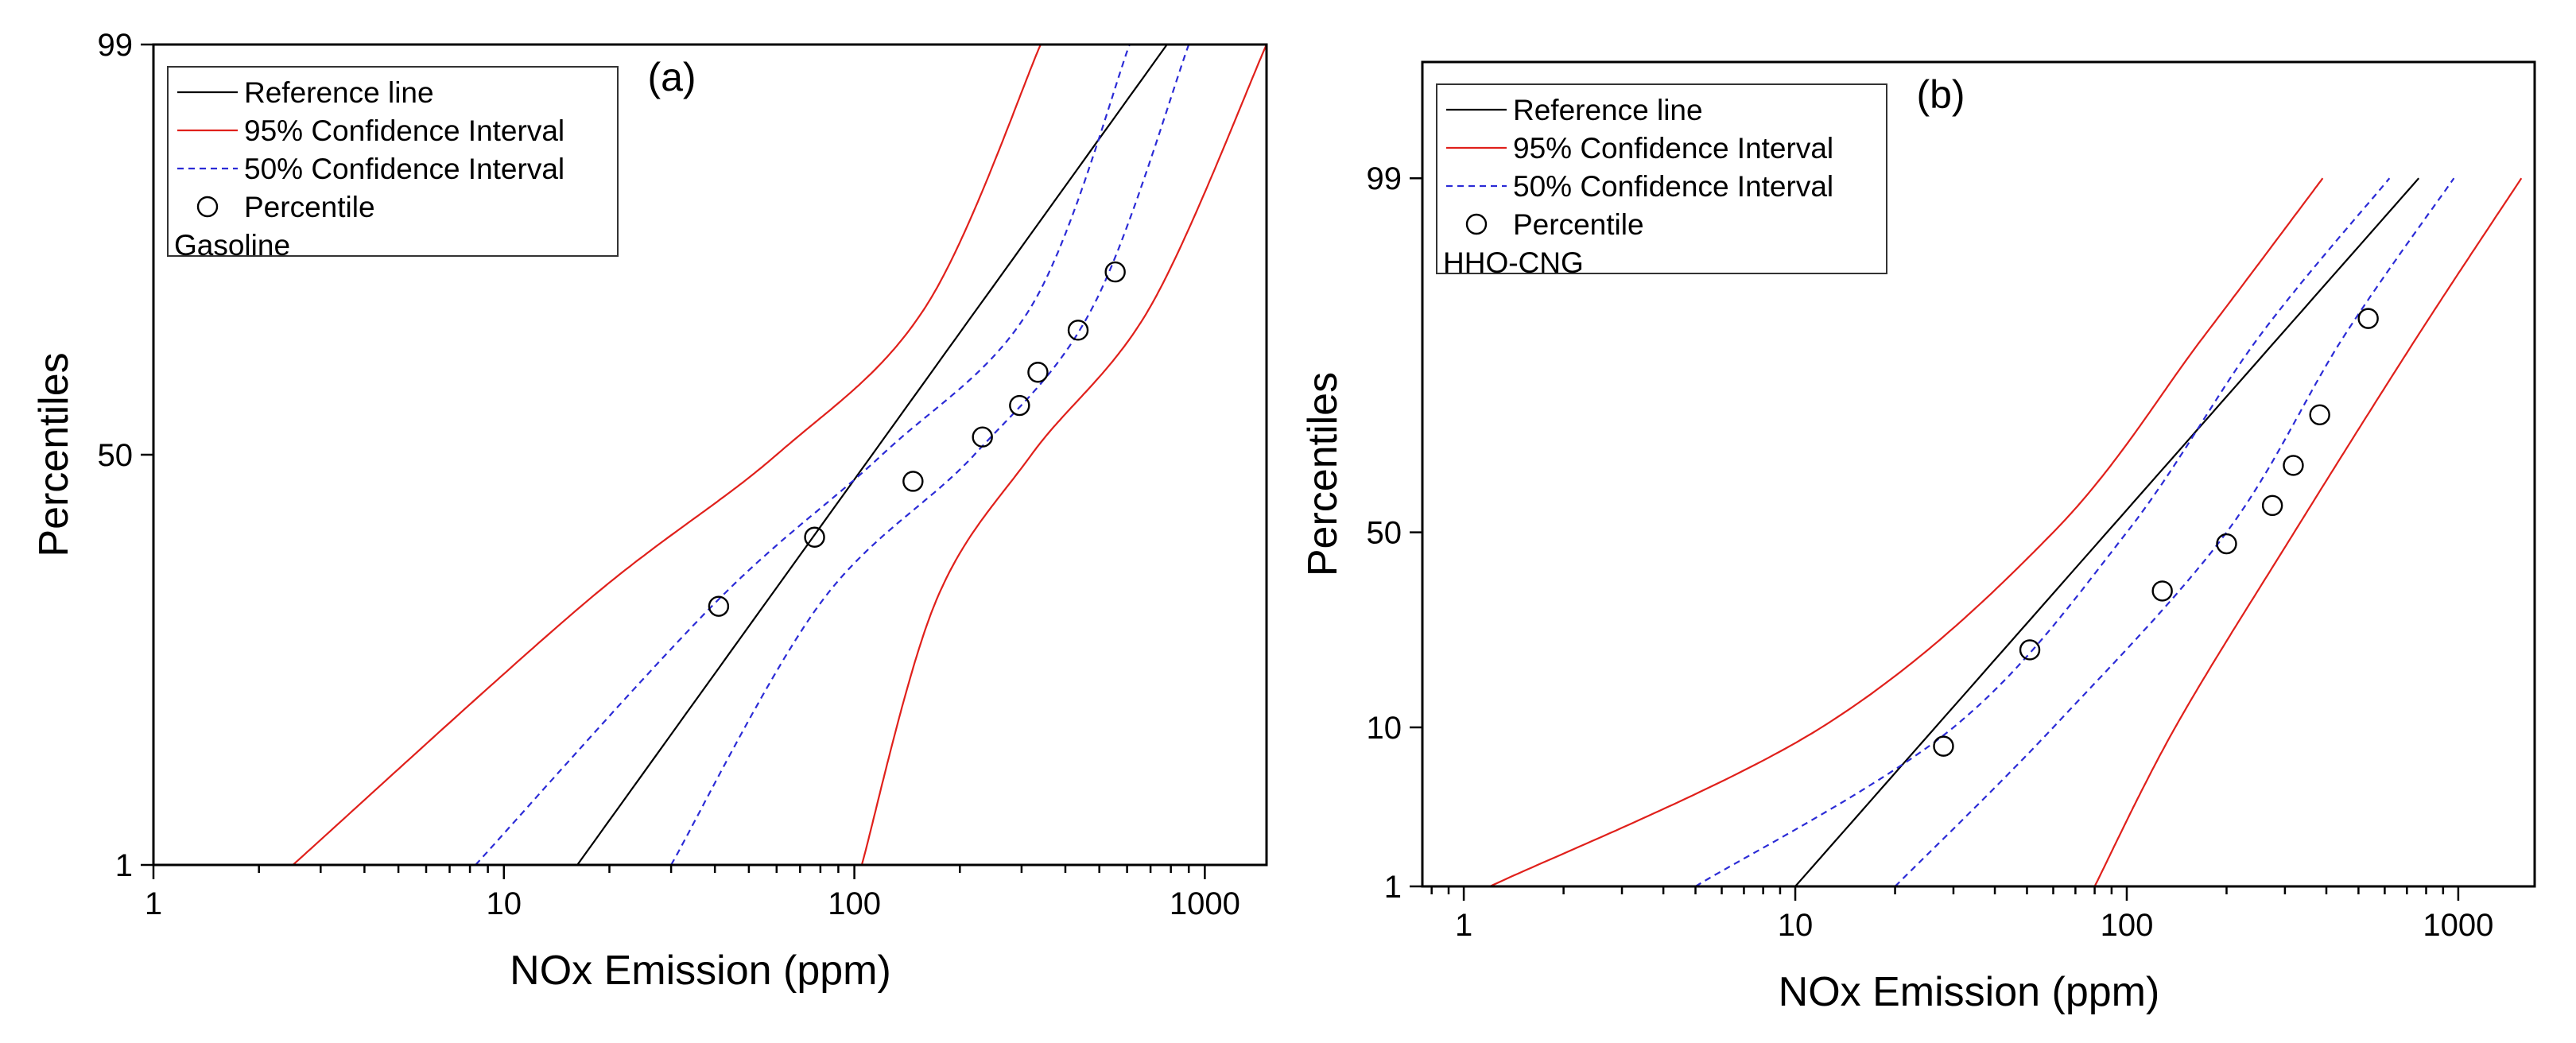 This screenshot has width=2576, height=1043. Describe the element at coordinates (232, 245) in the screenshot. I see `legend-subject-label: Gasoline` at that location.